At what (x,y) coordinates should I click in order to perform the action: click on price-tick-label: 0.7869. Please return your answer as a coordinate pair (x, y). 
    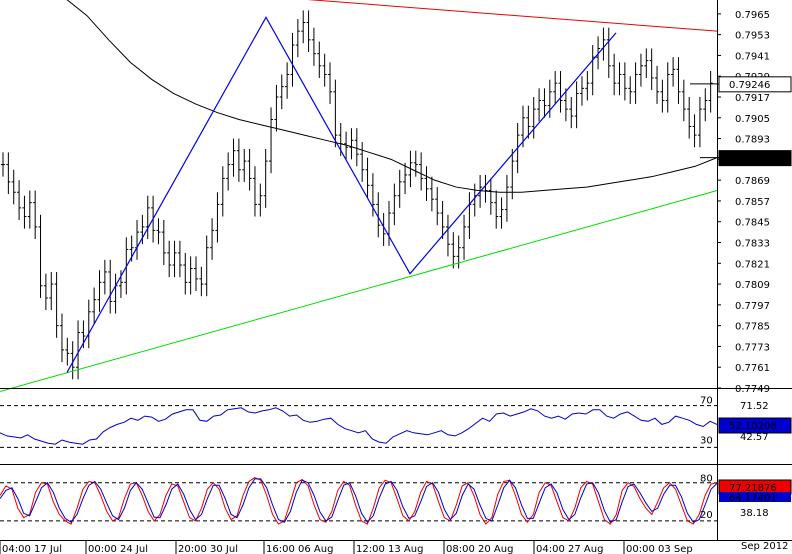
    Looking at the image, I should click on (752, 181).